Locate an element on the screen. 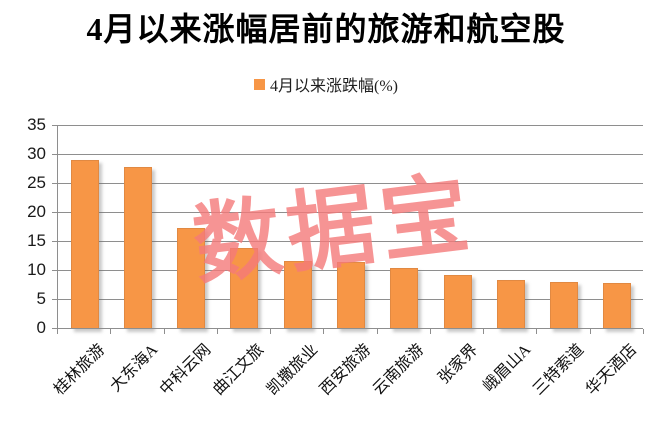  y-tick-label: 10 is located at coordinates (36, 269).